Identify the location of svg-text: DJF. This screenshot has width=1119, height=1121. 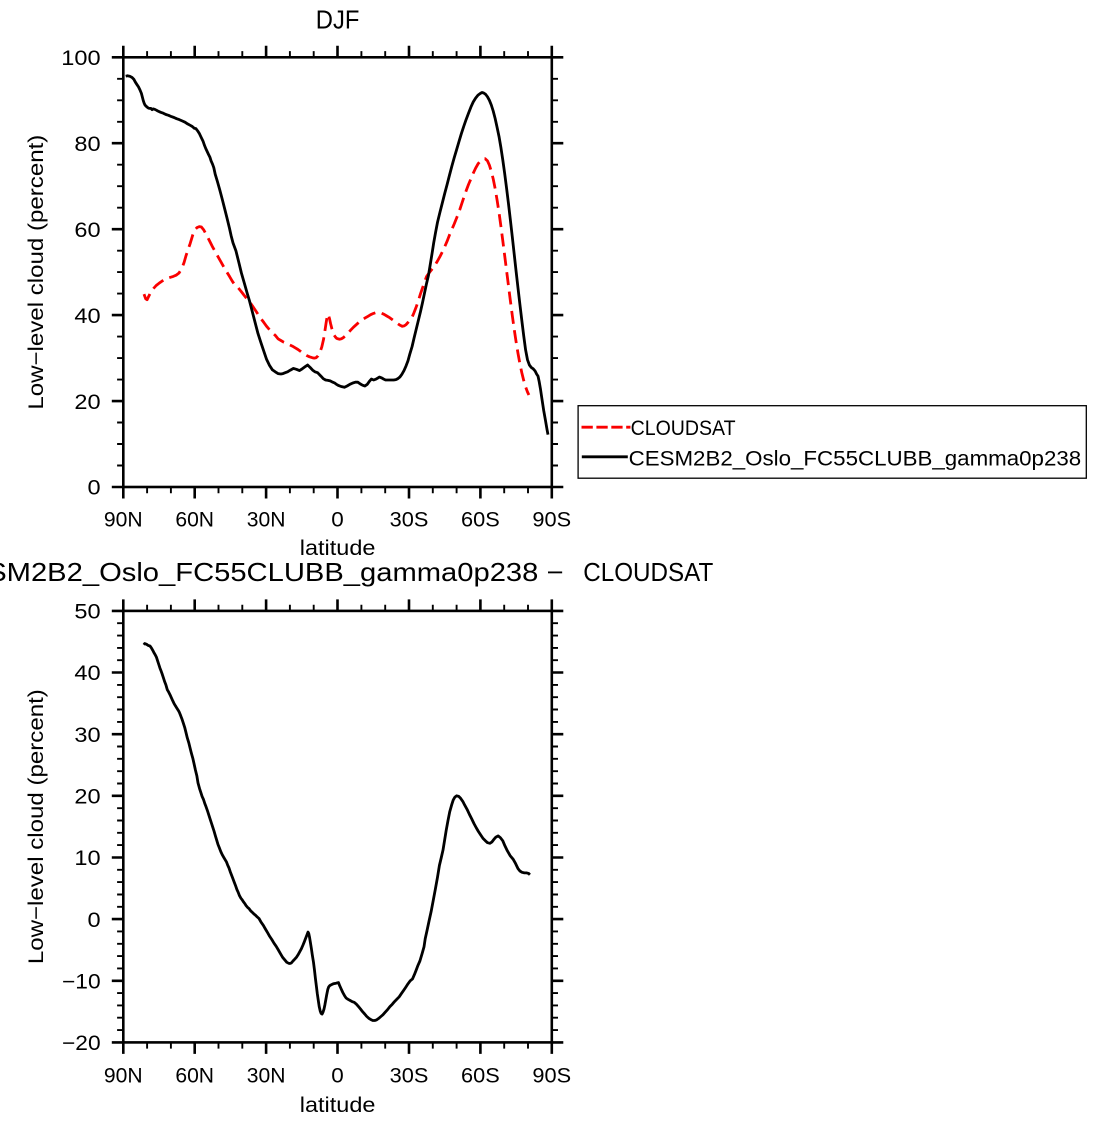
(338, 20).